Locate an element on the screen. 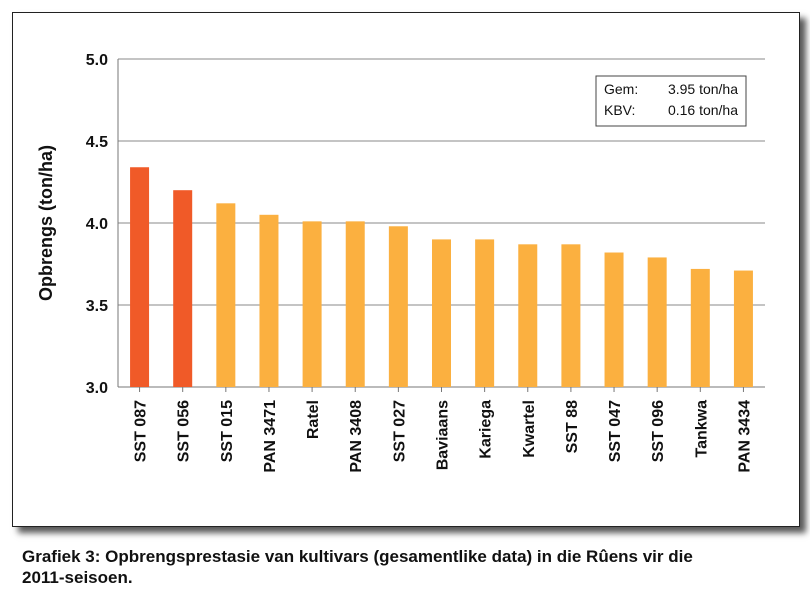  x-tick-label: SST 88 is located at coordinates (572, 426).